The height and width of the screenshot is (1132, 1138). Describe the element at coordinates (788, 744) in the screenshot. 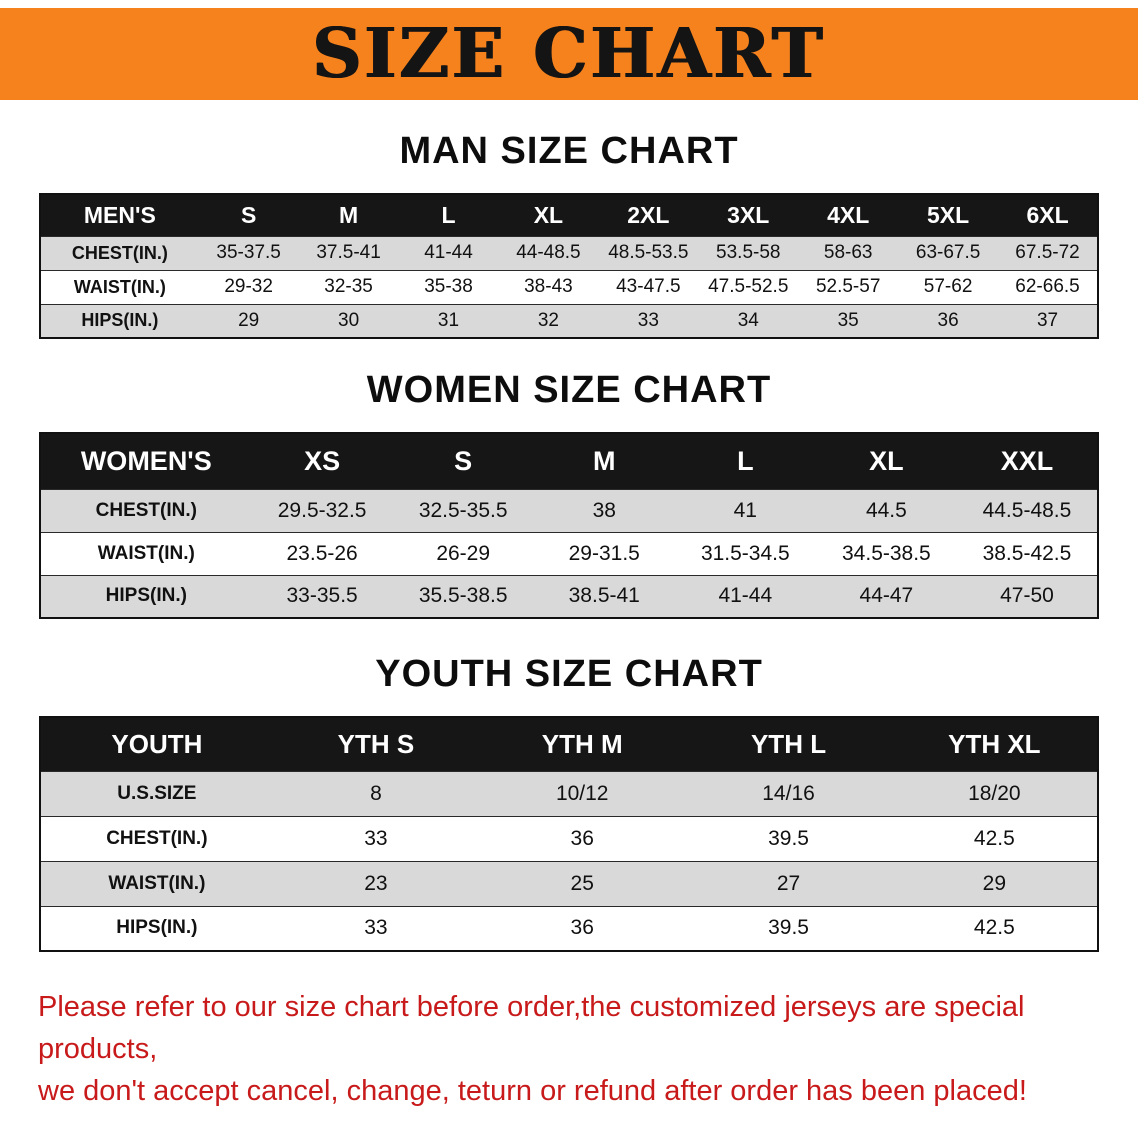

I see `size-column-header: YTH L` at that location.